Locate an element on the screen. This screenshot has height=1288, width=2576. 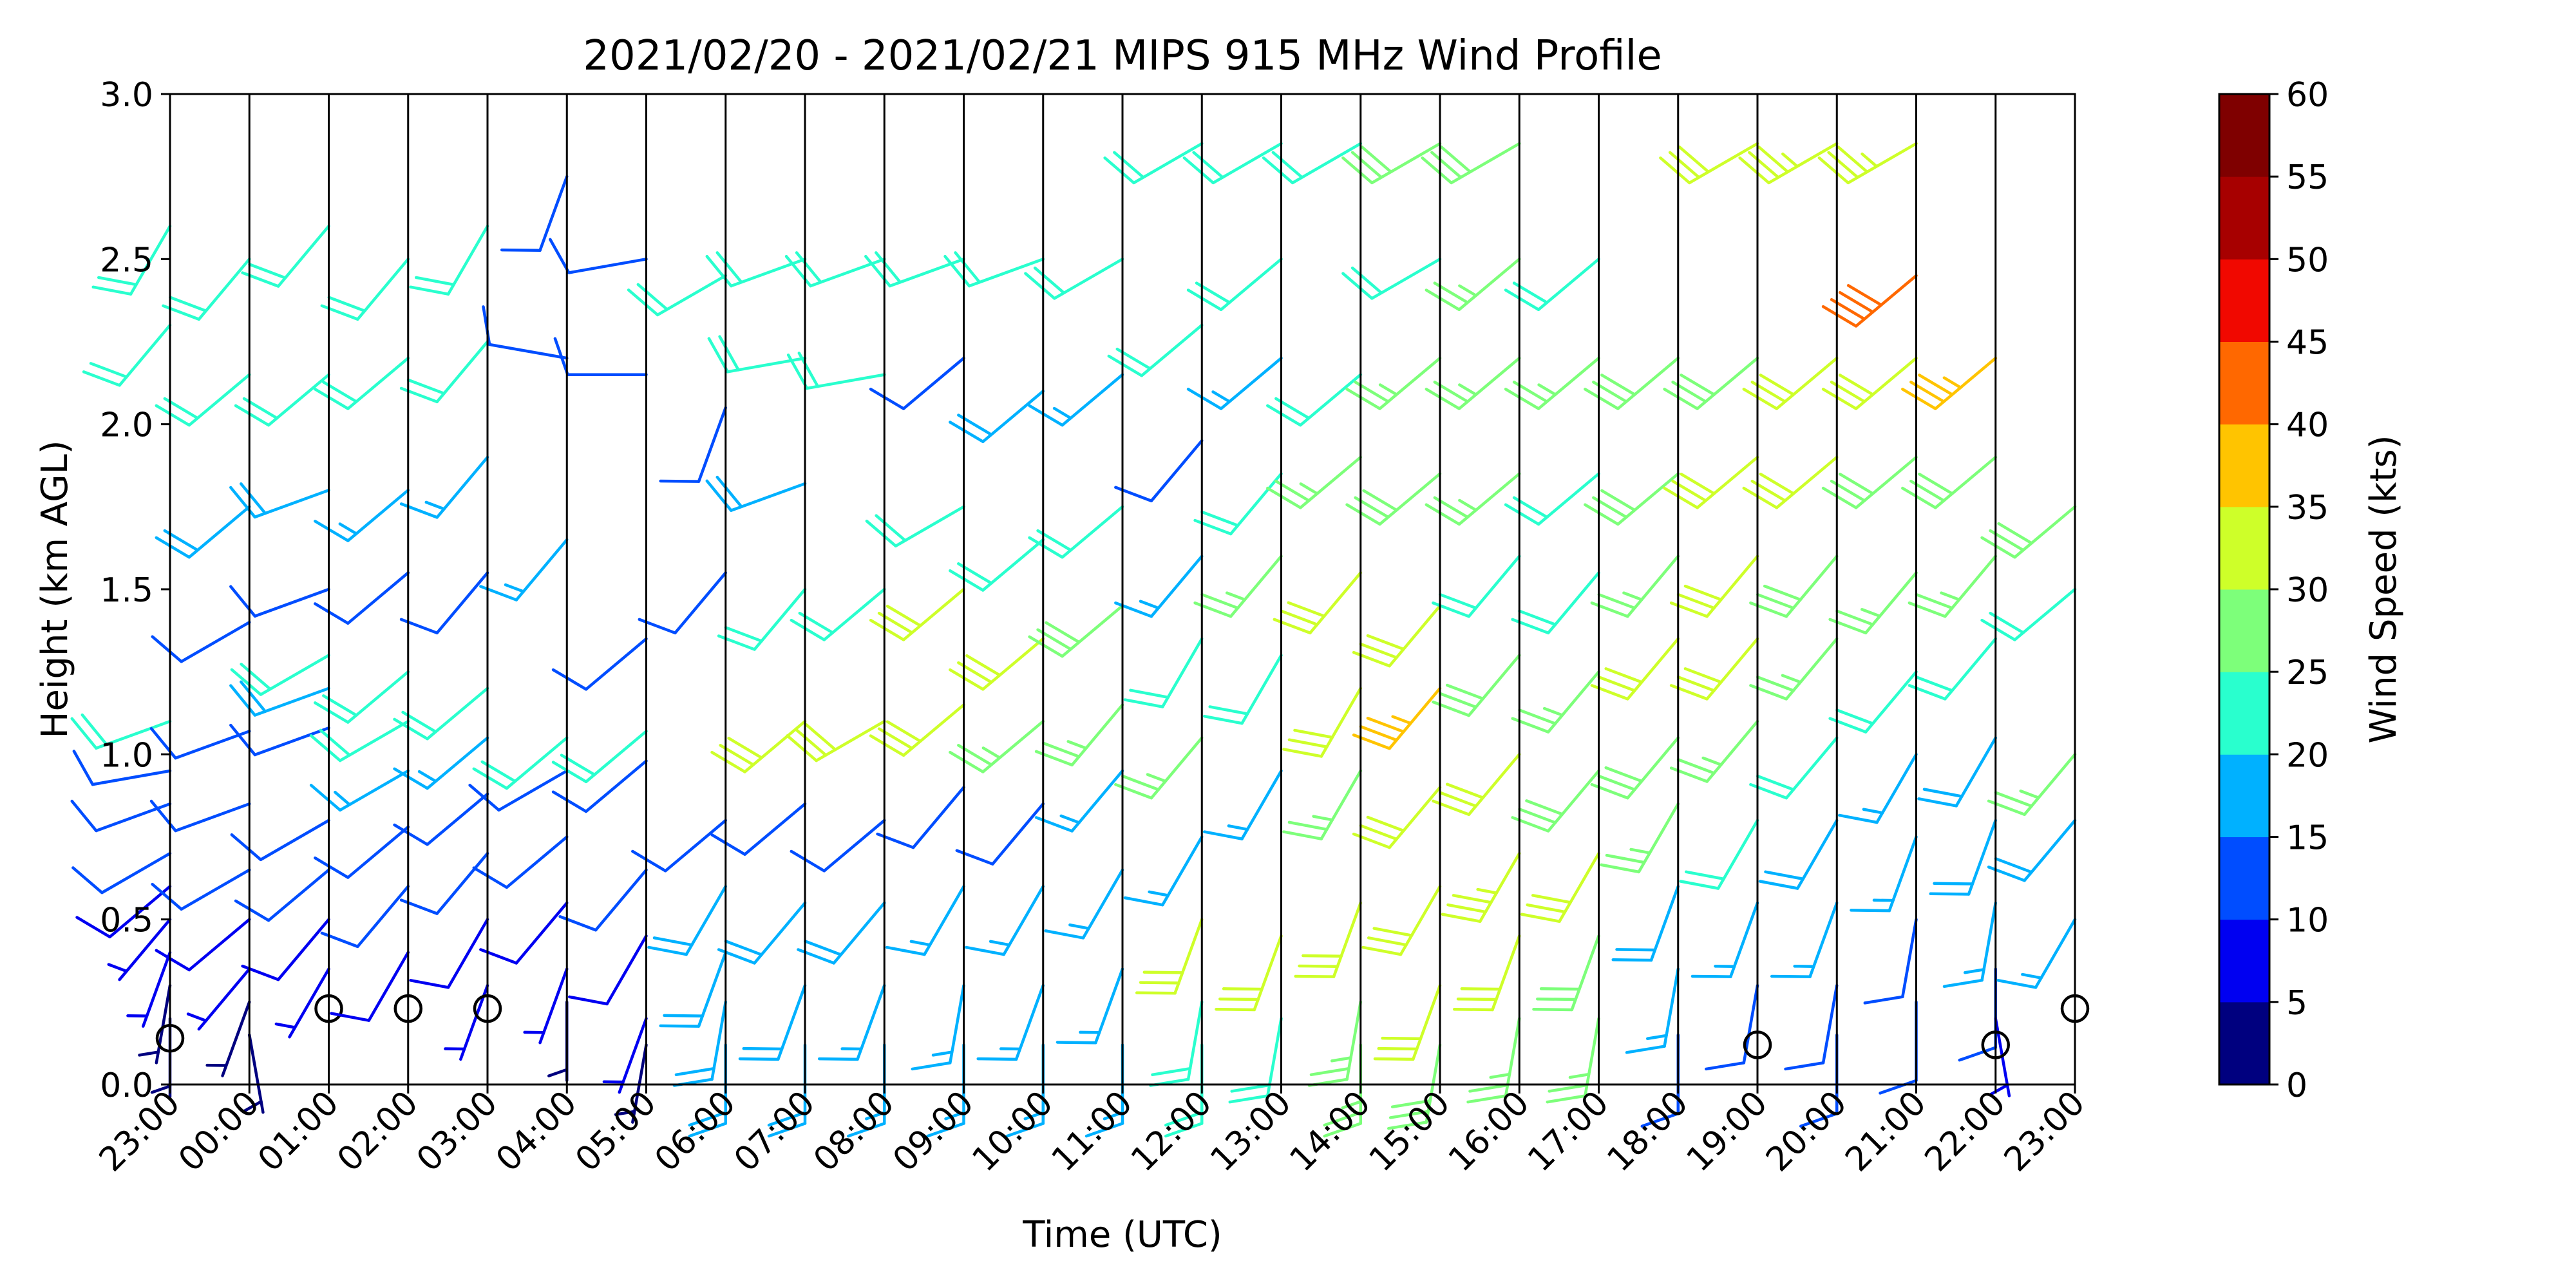
x-tick-label: 08:00 is located at coordinates (854, 1131).